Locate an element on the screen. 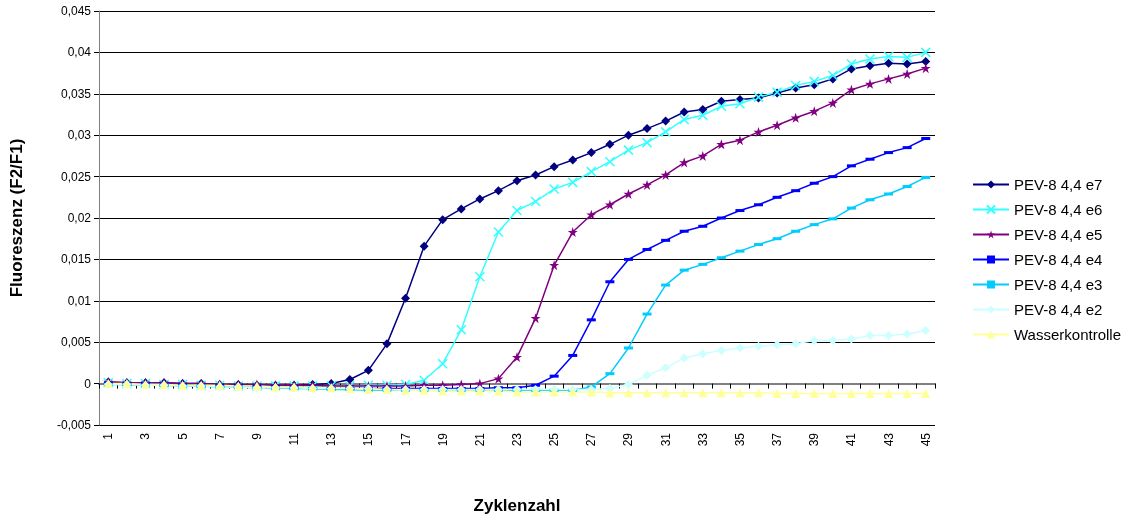 The height and width of the screenshot is (519, 1131). x-axis-title: Zyklenzahl is located at coordinates (517, 505).